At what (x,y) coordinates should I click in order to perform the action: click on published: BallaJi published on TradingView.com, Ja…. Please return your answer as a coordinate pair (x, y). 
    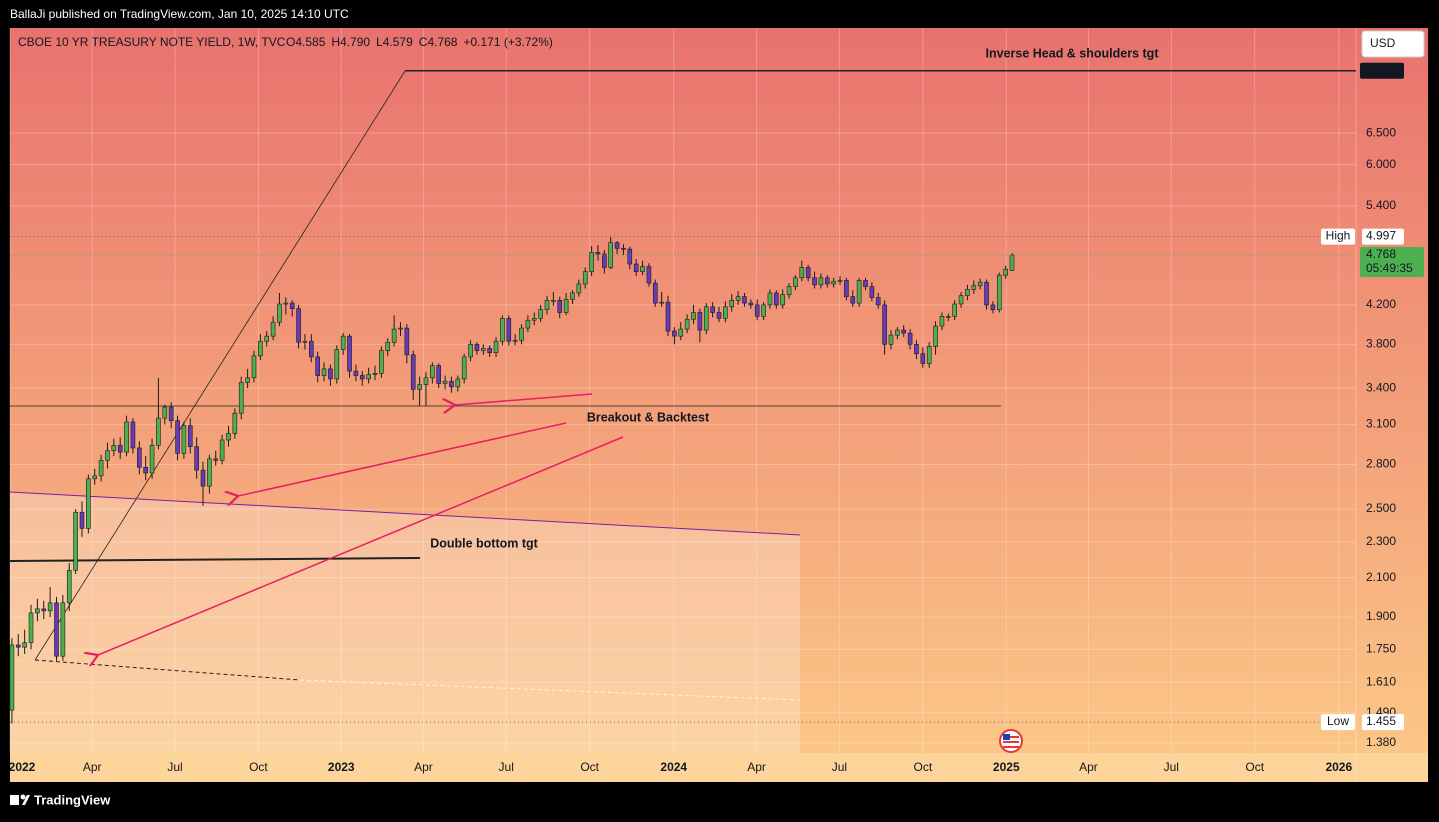
    Looking at the image, I should click on (179, 14).